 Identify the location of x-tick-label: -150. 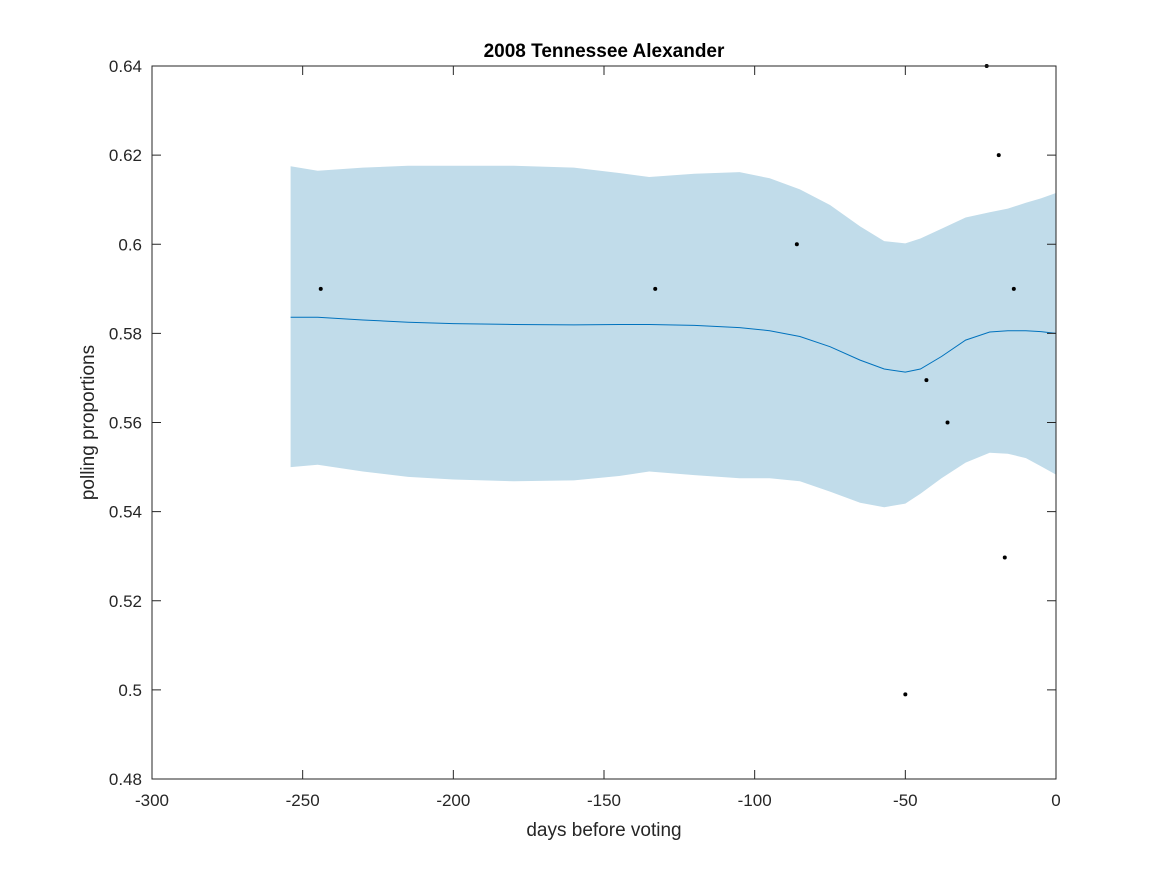
(604, 800).